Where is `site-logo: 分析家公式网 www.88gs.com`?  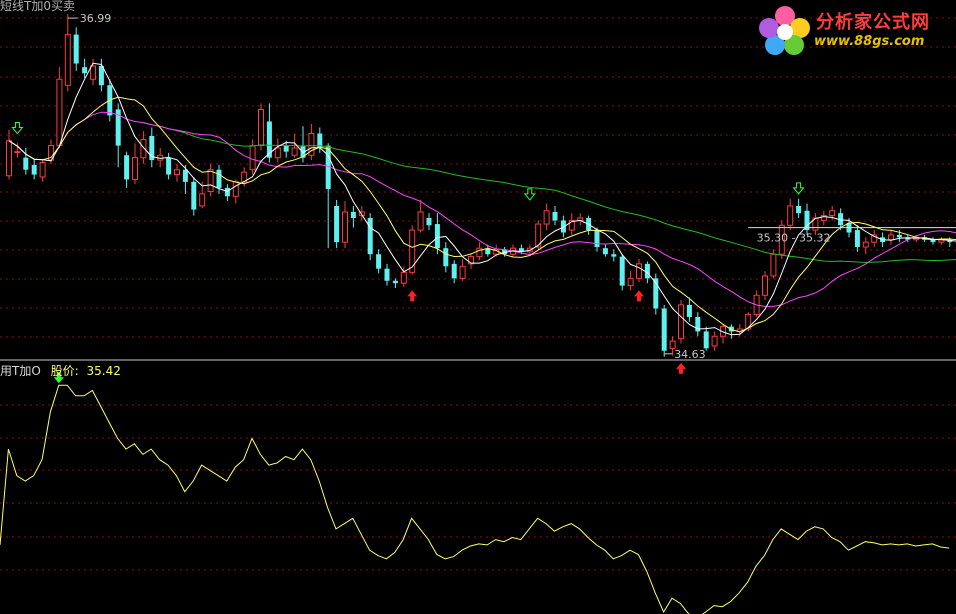 site-logo: 分析家公式网 www.88gs.com is located at coordinates (855, 30).